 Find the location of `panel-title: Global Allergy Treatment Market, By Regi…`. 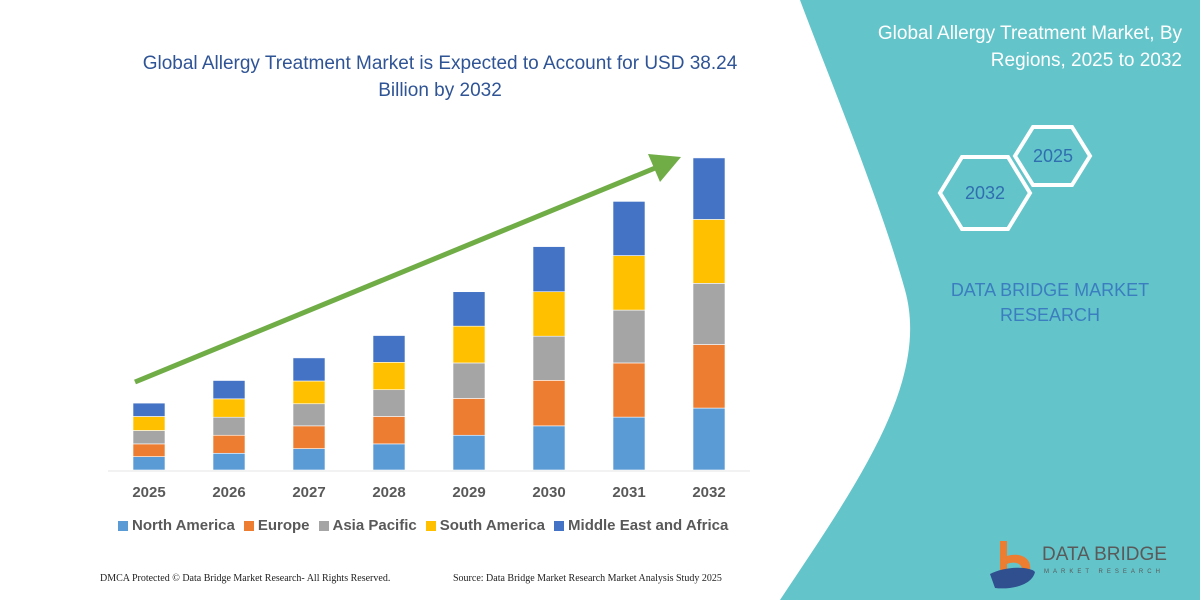

panel-title: Global Allergy Treatment Market, By Regi… is located at coordinates (1029, 47).